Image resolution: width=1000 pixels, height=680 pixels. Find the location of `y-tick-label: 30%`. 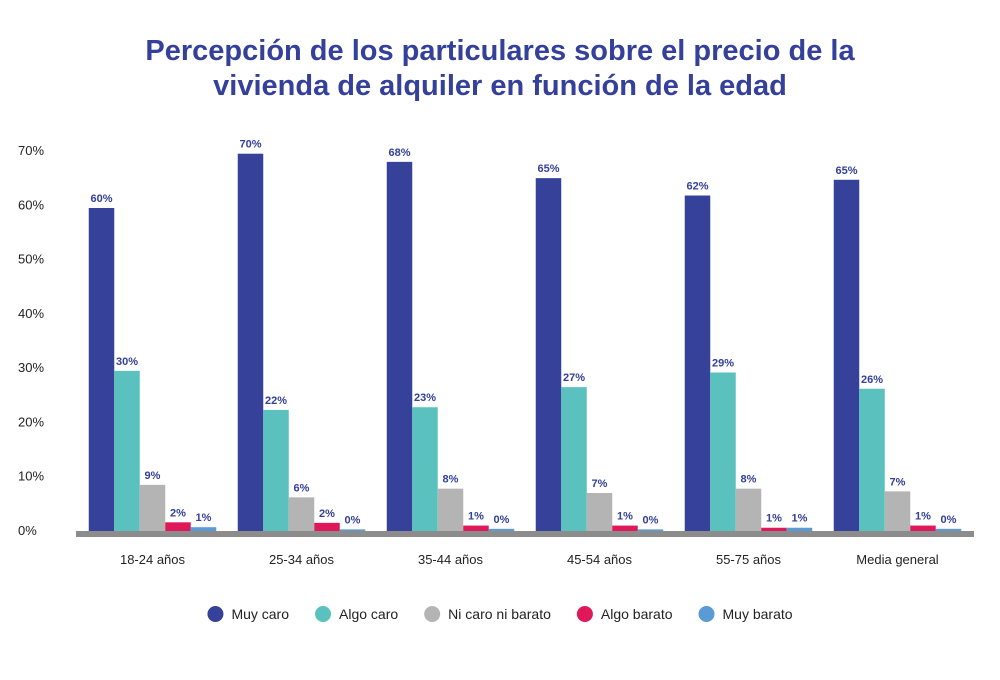

y-tick-label: 30% is located at coordinates (31, 367).